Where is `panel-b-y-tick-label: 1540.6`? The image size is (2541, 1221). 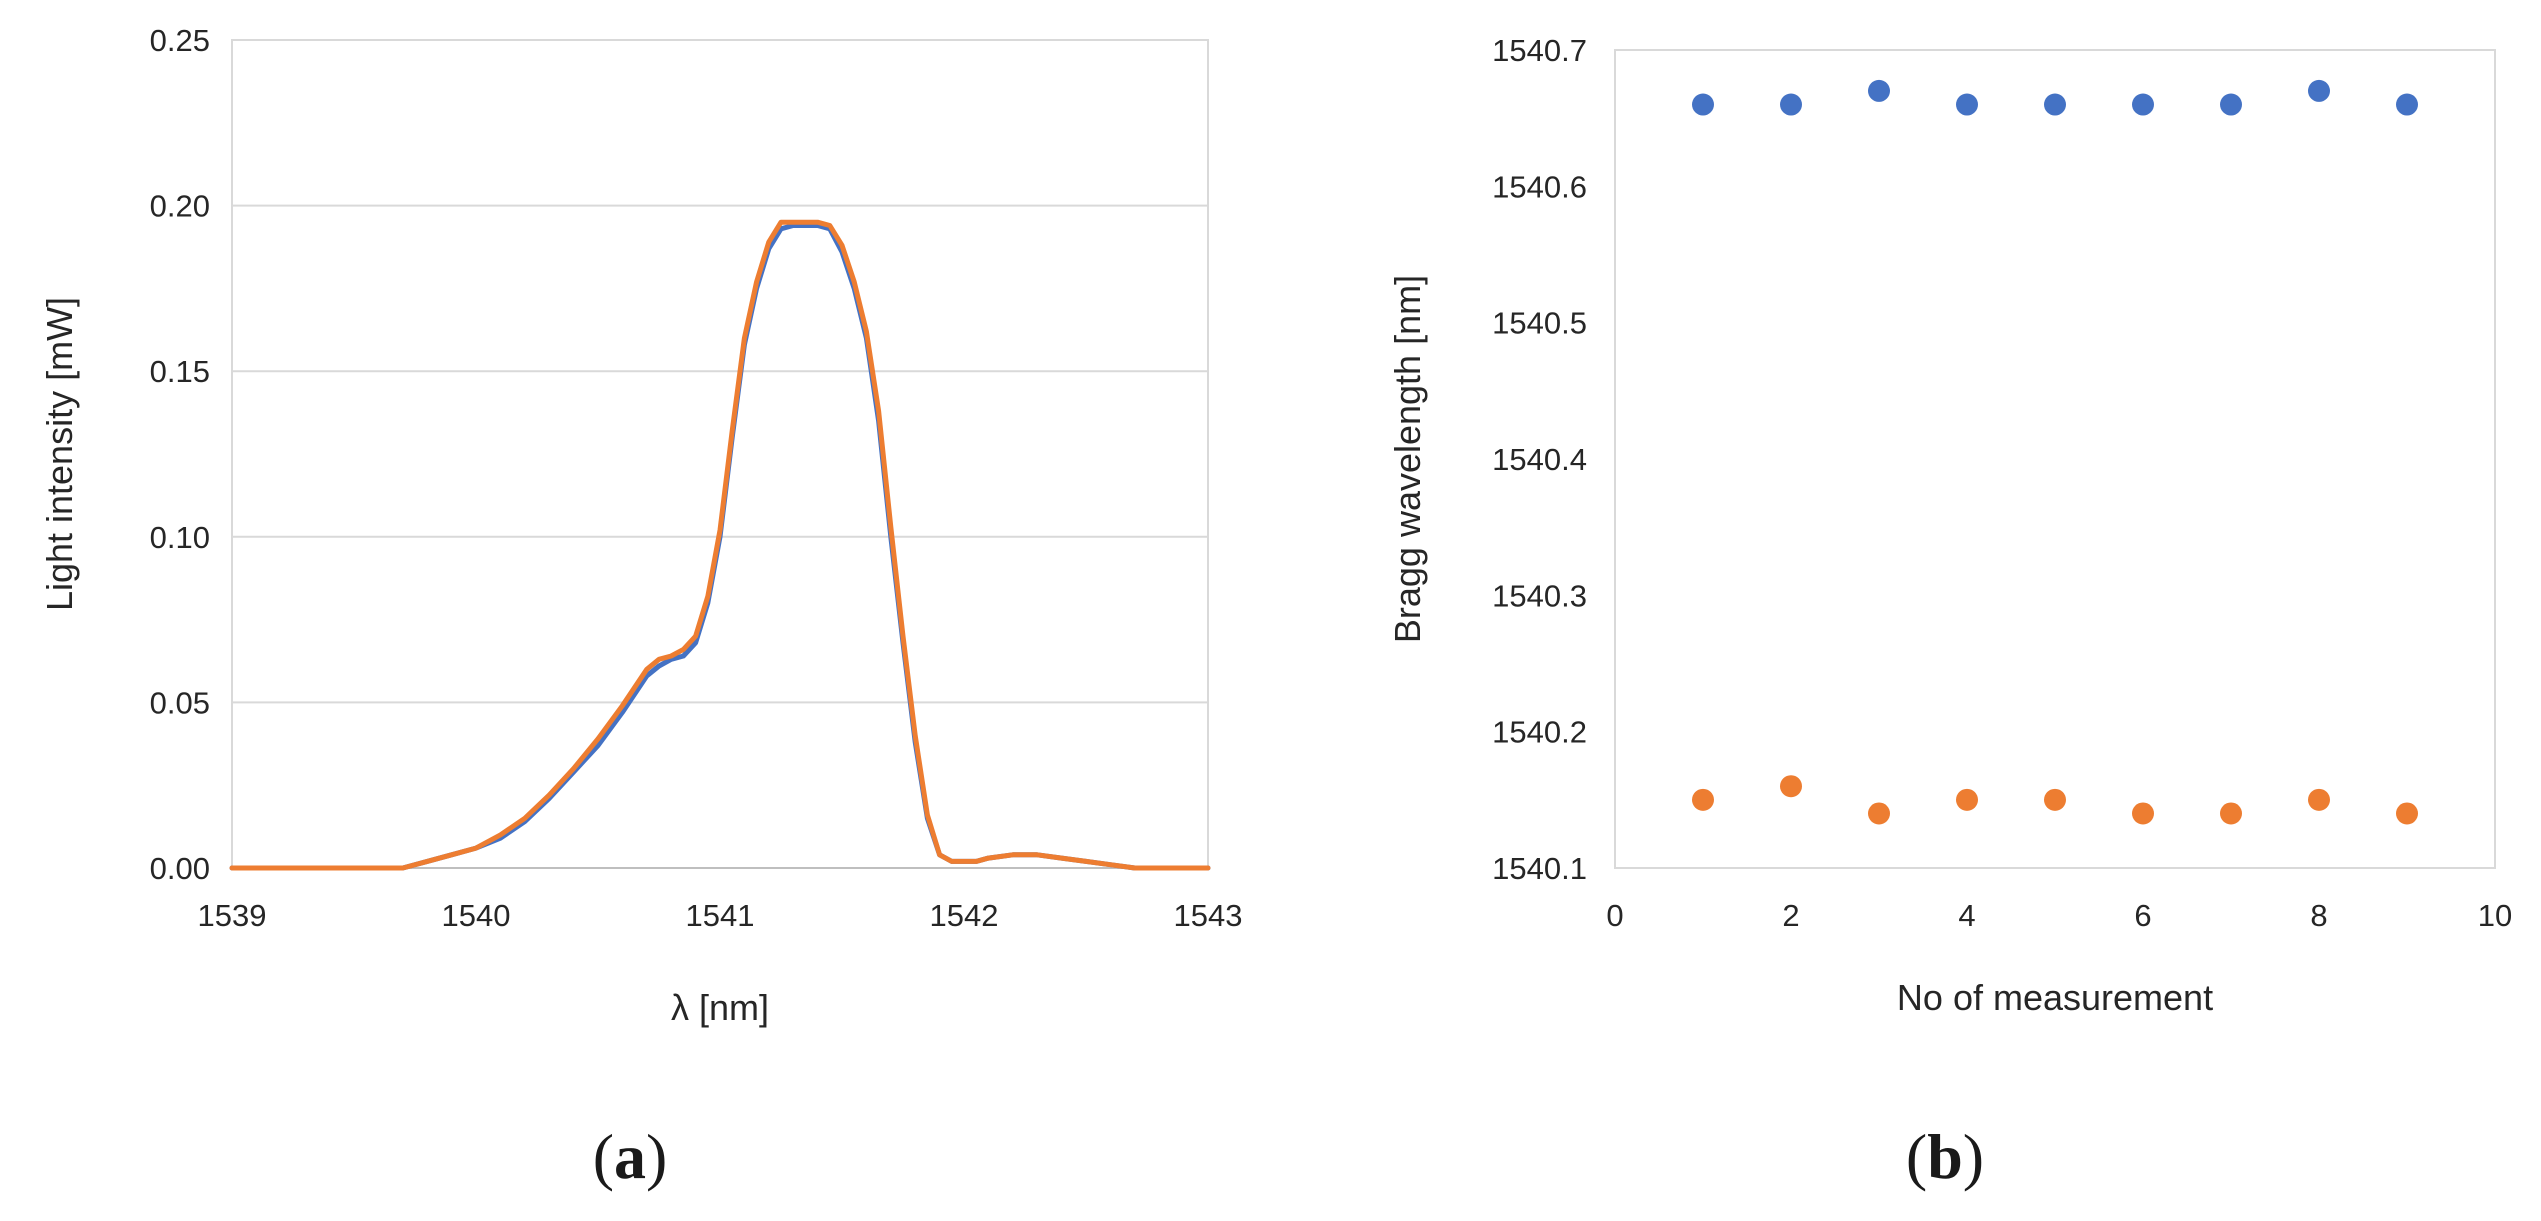 panel-b-y-tick-label: 1540.6 is located at coordinates (1539, 186).